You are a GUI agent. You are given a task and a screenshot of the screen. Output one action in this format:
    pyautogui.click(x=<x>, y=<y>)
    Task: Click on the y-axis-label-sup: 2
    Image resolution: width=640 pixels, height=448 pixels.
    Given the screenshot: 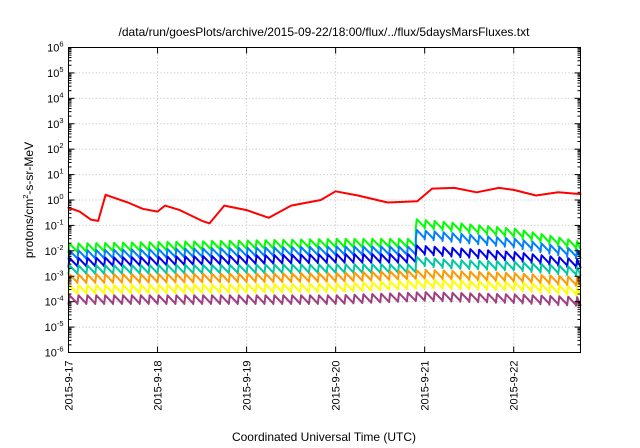 What is the action you would take?
    pyautogui.click(x=25, y=197)
    